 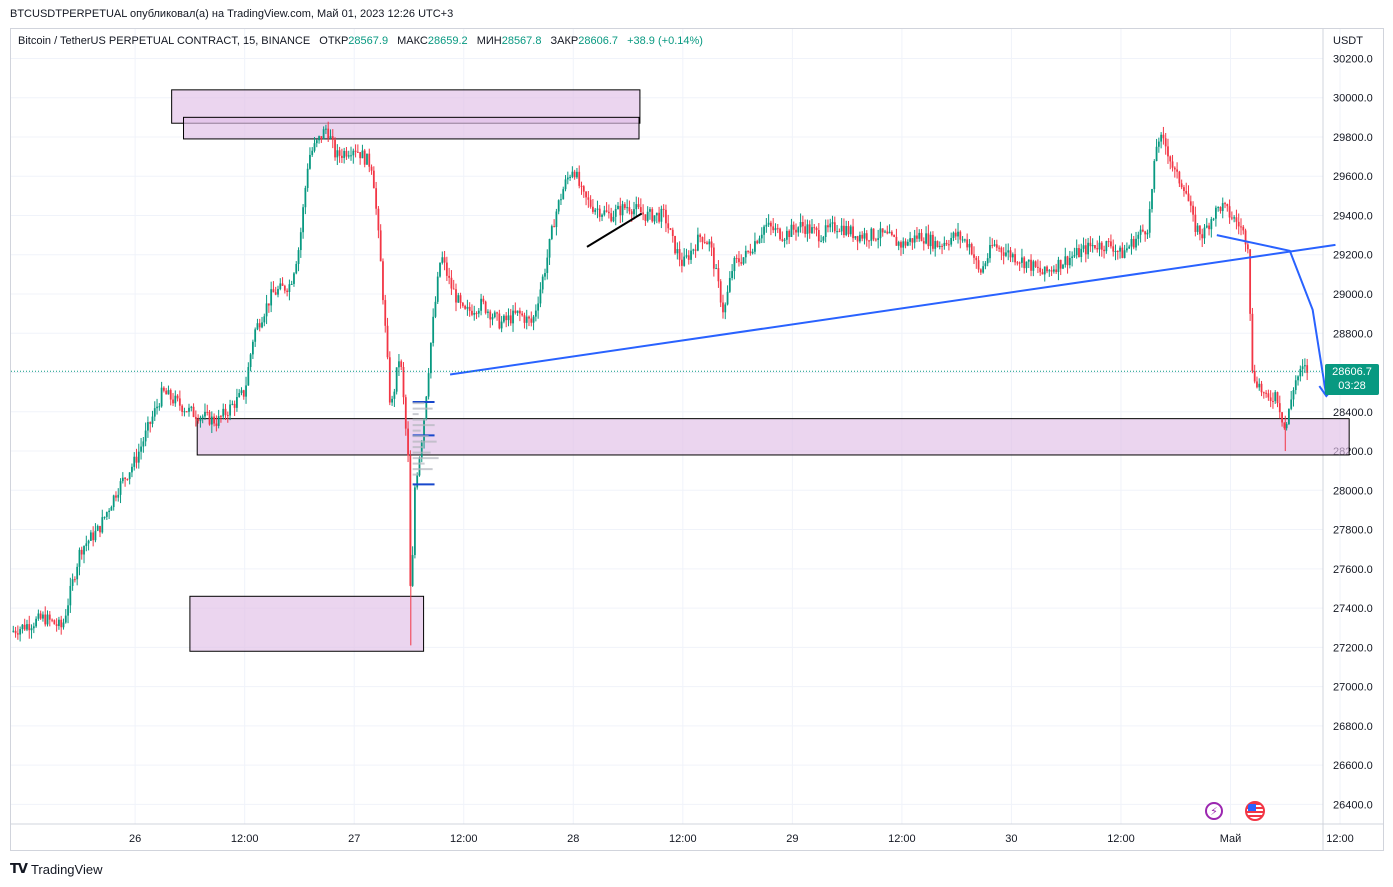 I want to click on us-flag-icon, so click(x=1255, y=811).